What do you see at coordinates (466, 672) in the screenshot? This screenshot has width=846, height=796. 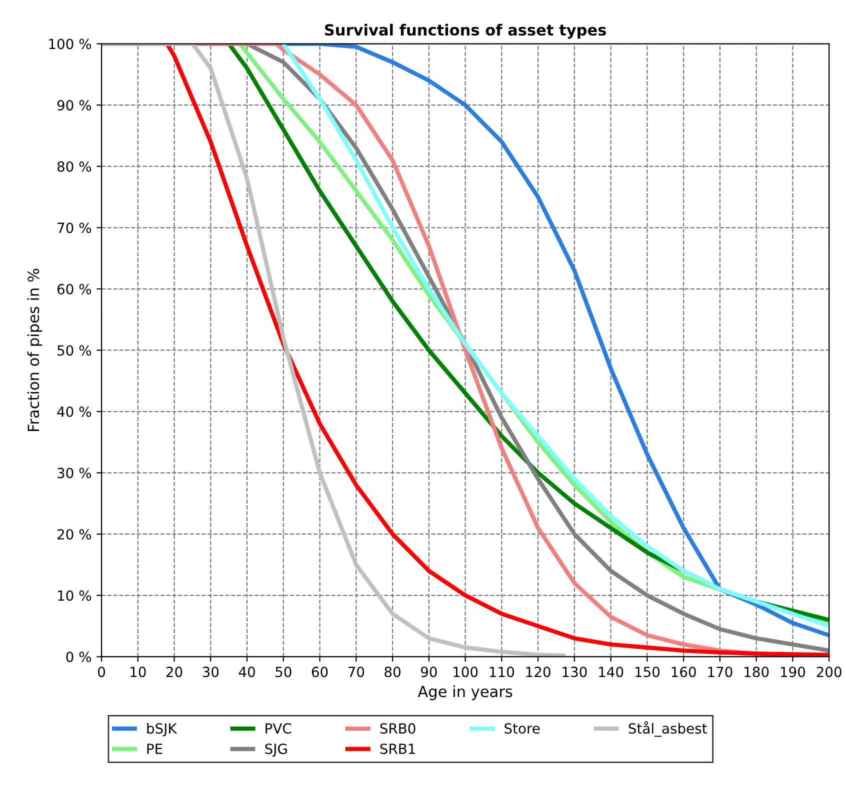 I see `x-tick-label: 100` at bounding box center [466, 672].